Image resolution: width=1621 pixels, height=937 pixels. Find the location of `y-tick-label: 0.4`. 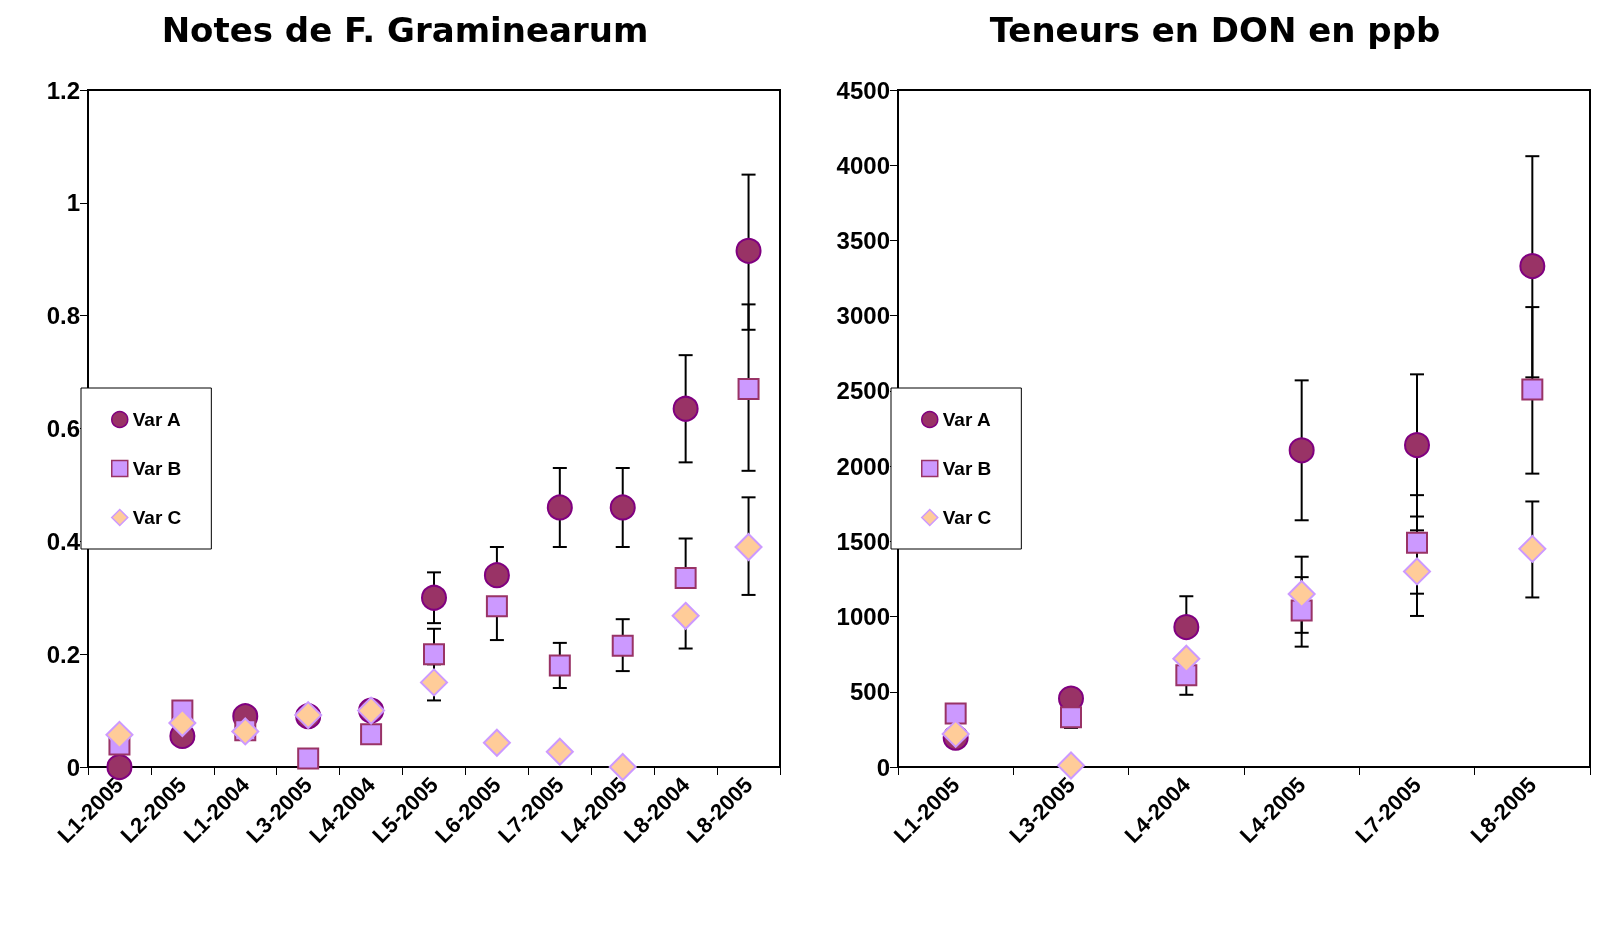

y-tick-label: 0.4 is located at coordinates (63, 541).